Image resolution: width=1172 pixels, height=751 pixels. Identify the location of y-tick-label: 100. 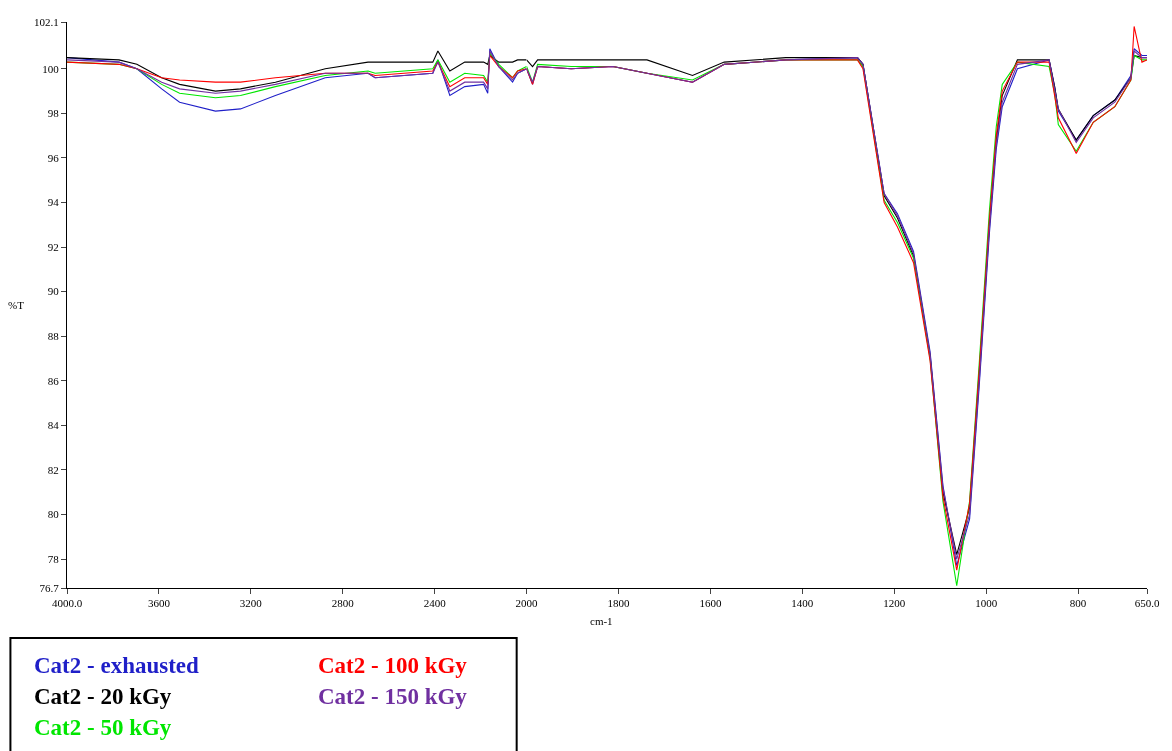
(51, 68).